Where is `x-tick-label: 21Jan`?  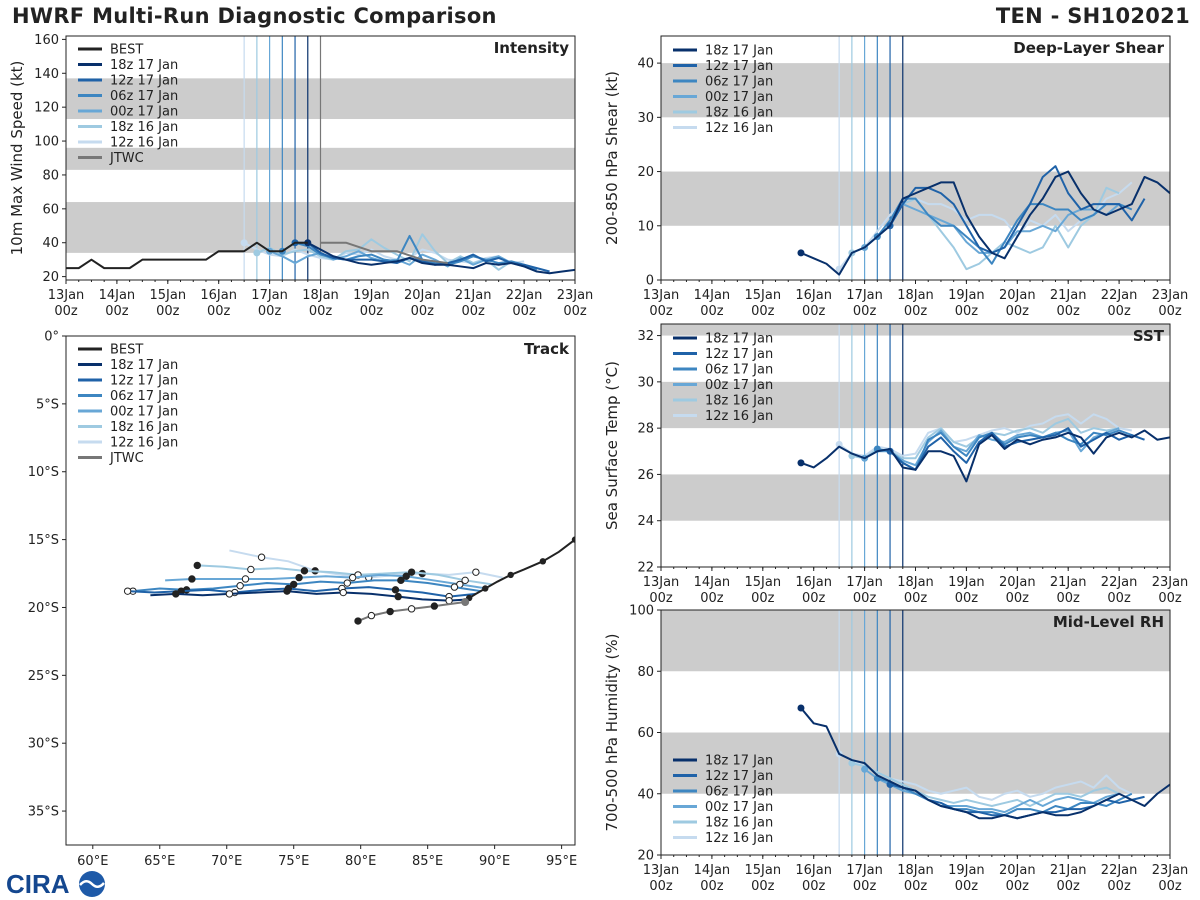 x-tick-label: 21Jan is located at coordinates (473, 295).